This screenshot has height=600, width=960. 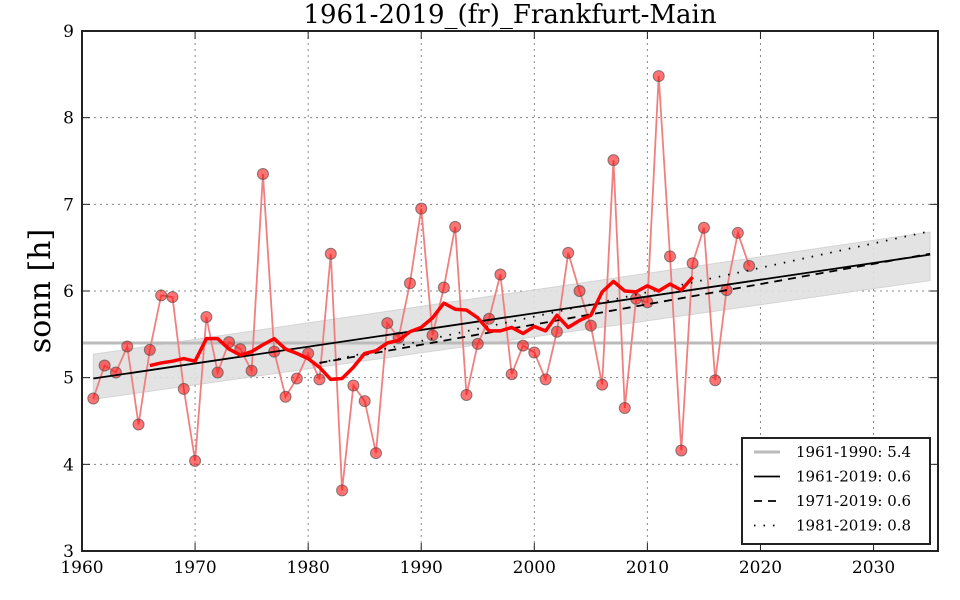 What do you see at coordinates (760, 568) in the screenshot?
I see `x-tick-label: 2020` at bounding box center [760, 568].